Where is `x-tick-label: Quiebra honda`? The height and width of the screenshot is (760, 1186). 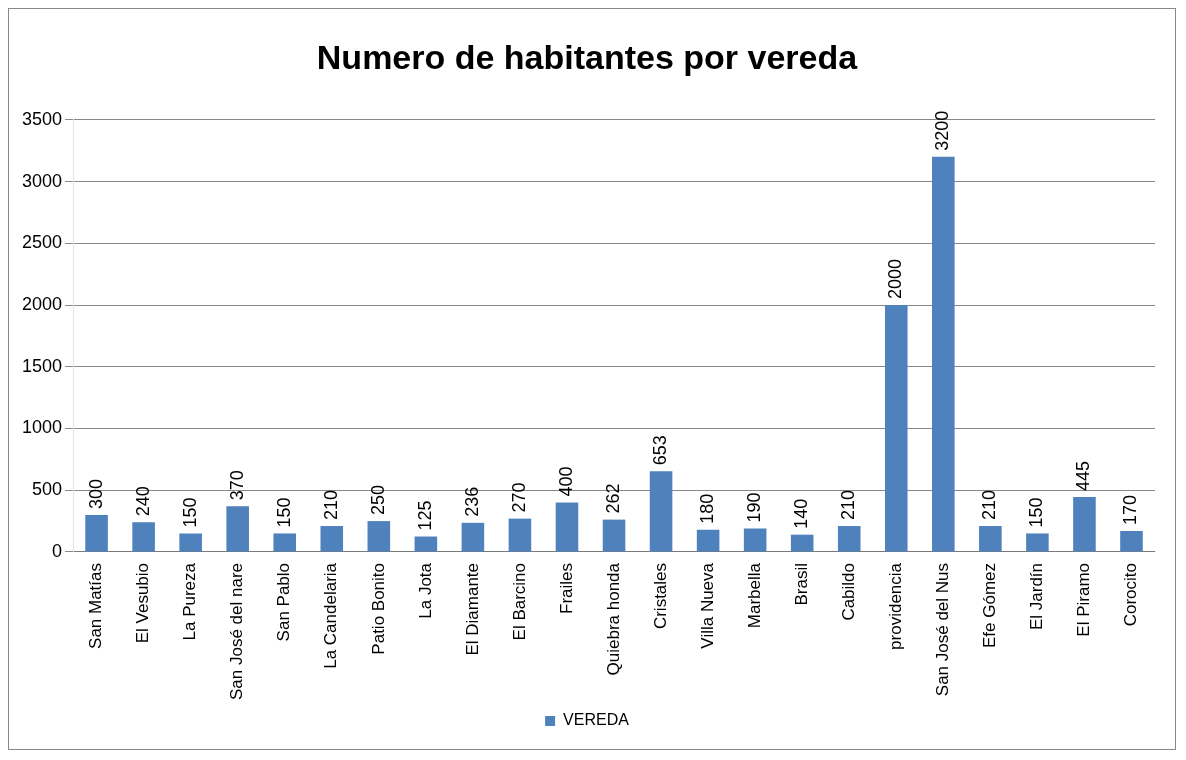 x-tick-label: Quiebra honda is located at coordinates (613, 619).